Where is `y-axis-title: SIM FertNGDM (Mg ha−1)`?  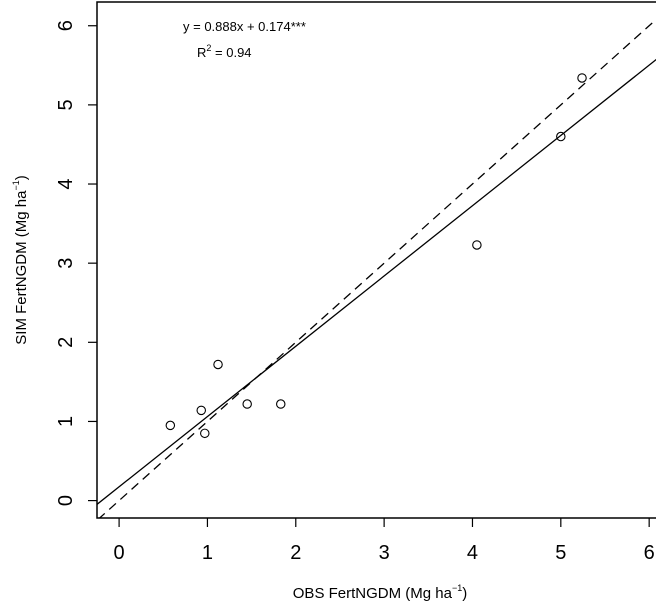 y-axis-title: SIM FertNGDM (Mg ha−1) is located at coordinates (20, 259).